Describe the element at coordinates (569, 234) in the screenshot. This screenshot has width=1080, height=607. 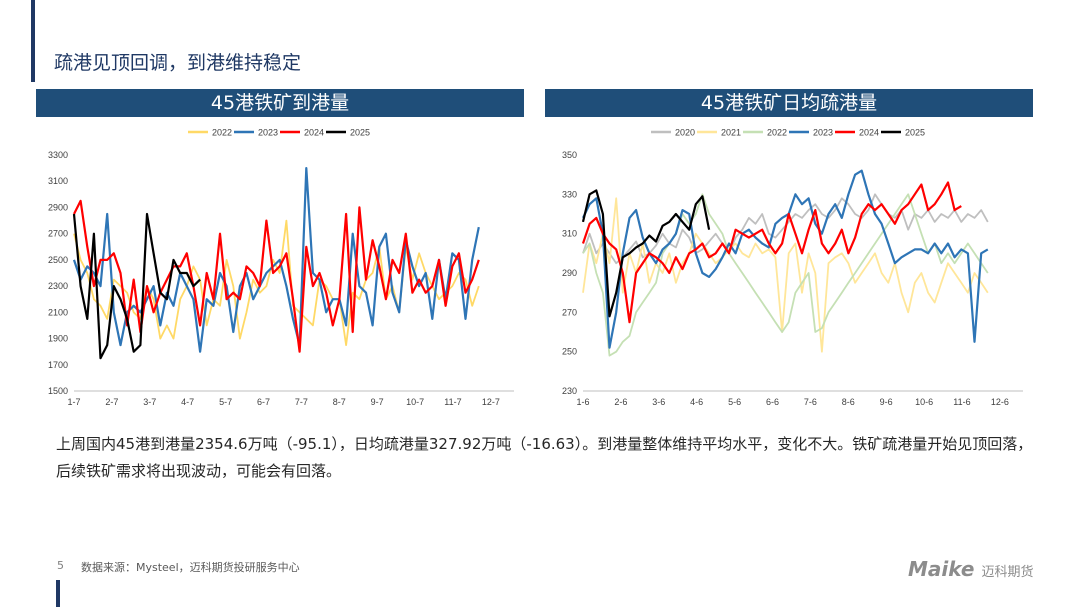
I see `y-tick-label: 310` at that location.